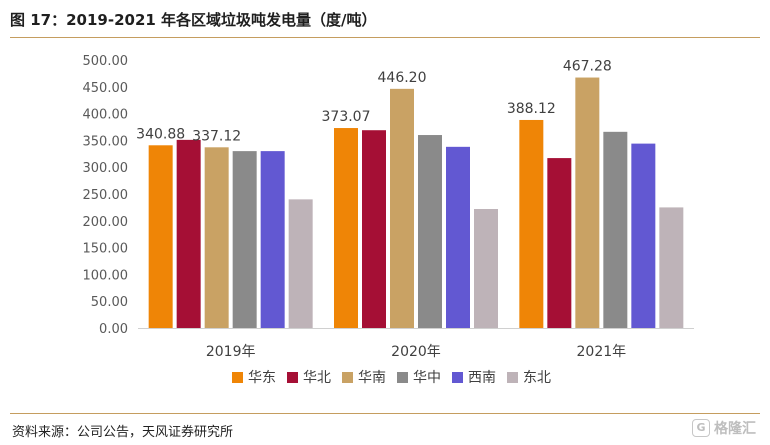 This screenshot has width=770, height=445. I want to click on watermark-text: 格隆汇, so click(735, 429).